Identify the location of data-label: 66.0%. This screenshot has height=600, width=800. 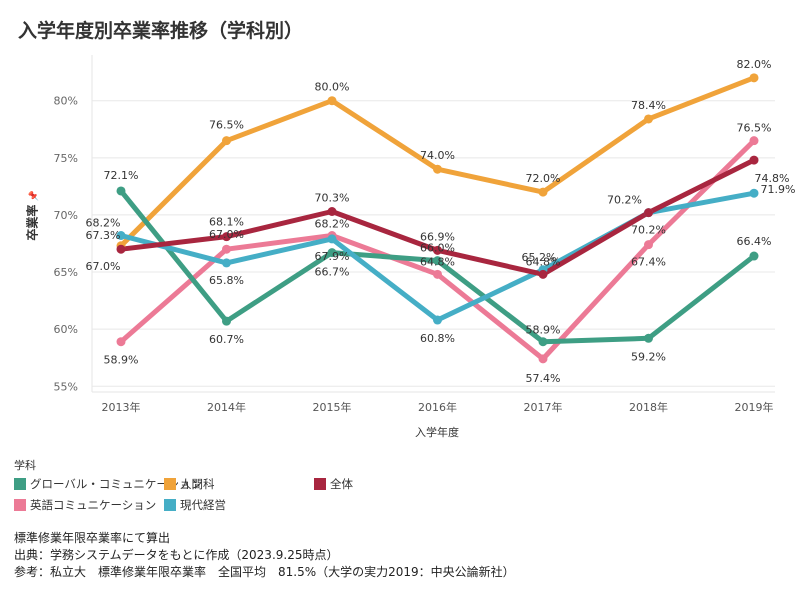
(437, 248).